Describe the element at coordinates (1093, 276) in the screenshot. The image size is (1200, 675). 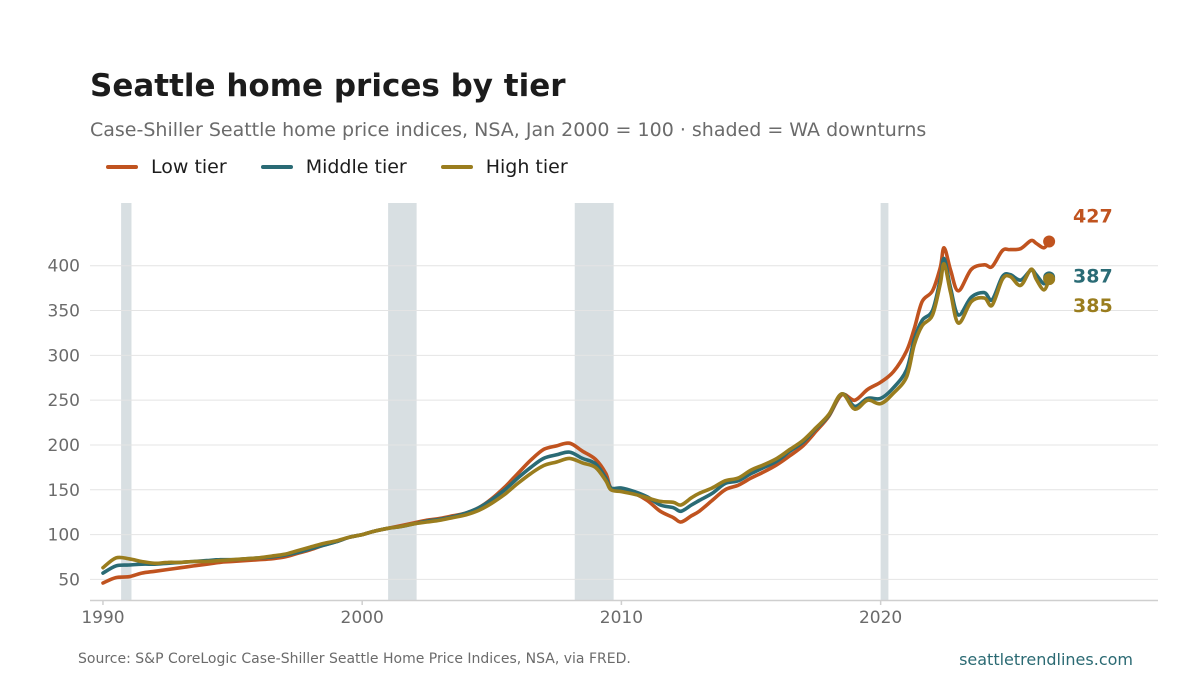
I see `end-label-middle-tier: 387` at that location.